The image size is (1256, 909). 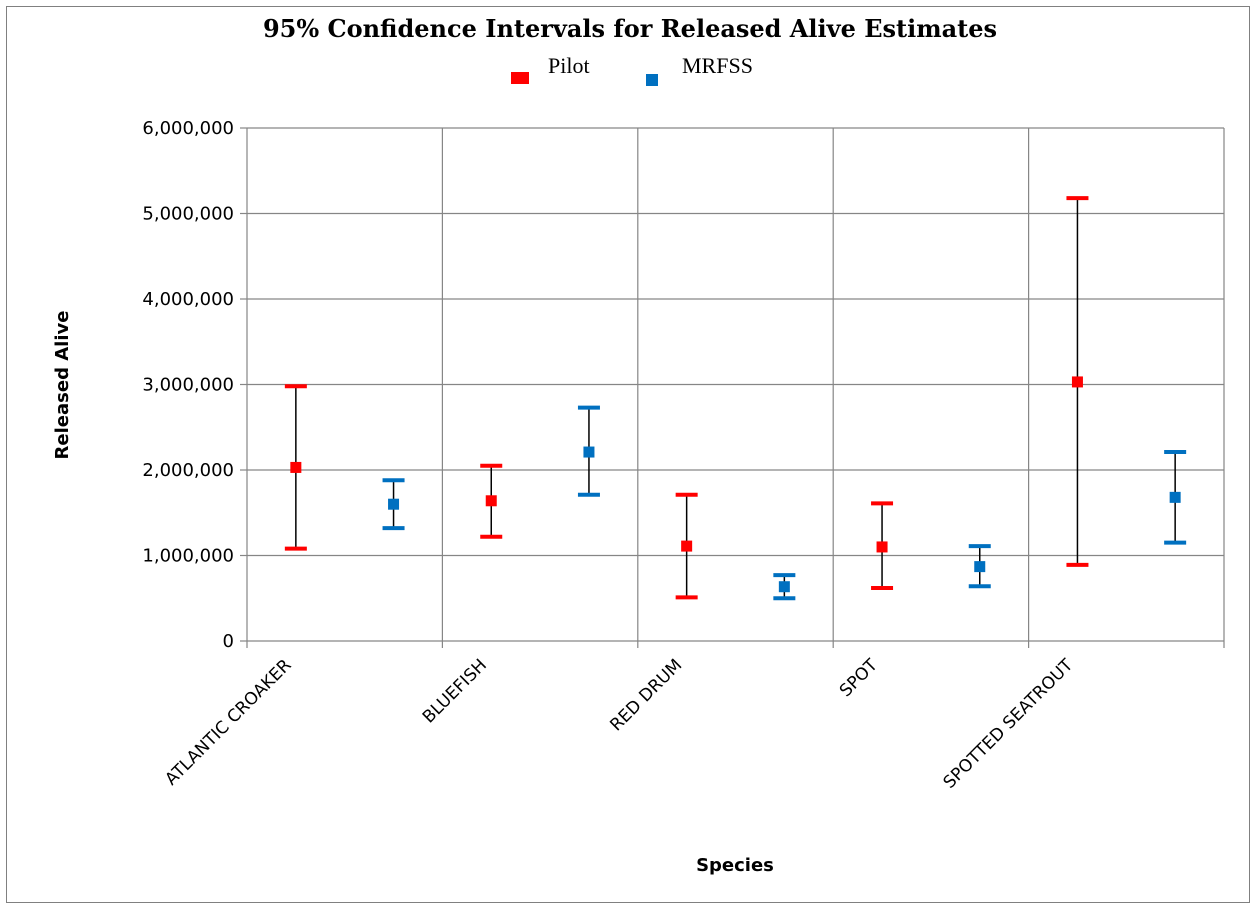 I want to click on pilot-estimate-point-red-drum, so click(x=687, y=546).